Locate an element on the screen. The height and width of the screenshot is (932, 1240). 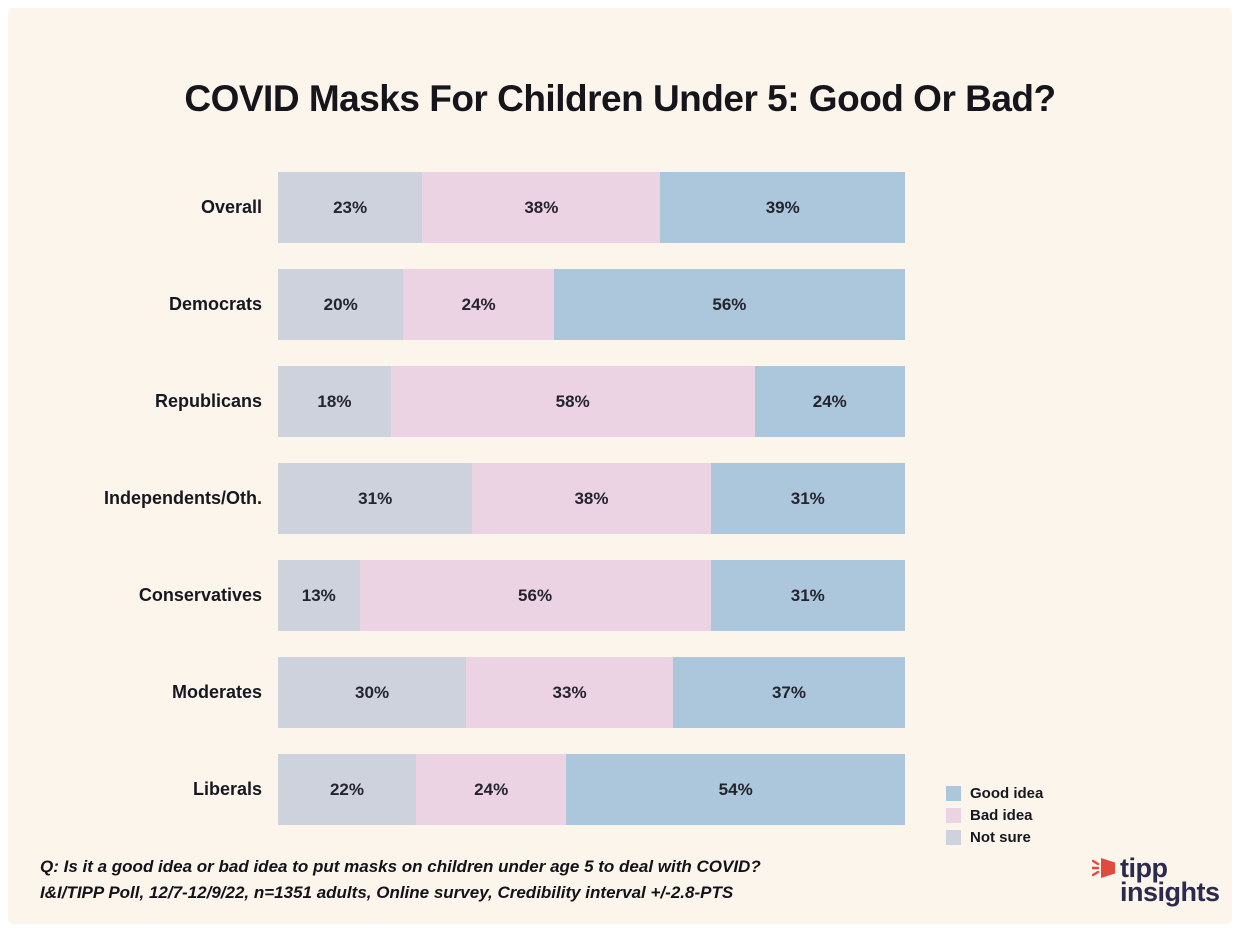
bar-segment-bad-idea: 33% is located at coordinates (569, 692).